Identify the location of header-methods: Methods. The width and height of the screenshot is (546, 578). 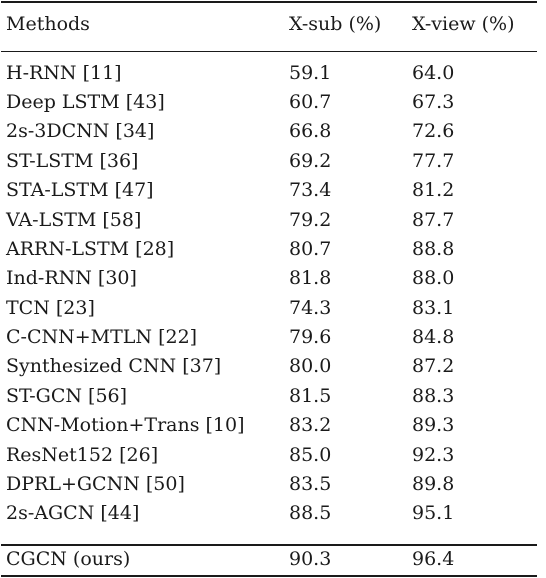
(48, 24).